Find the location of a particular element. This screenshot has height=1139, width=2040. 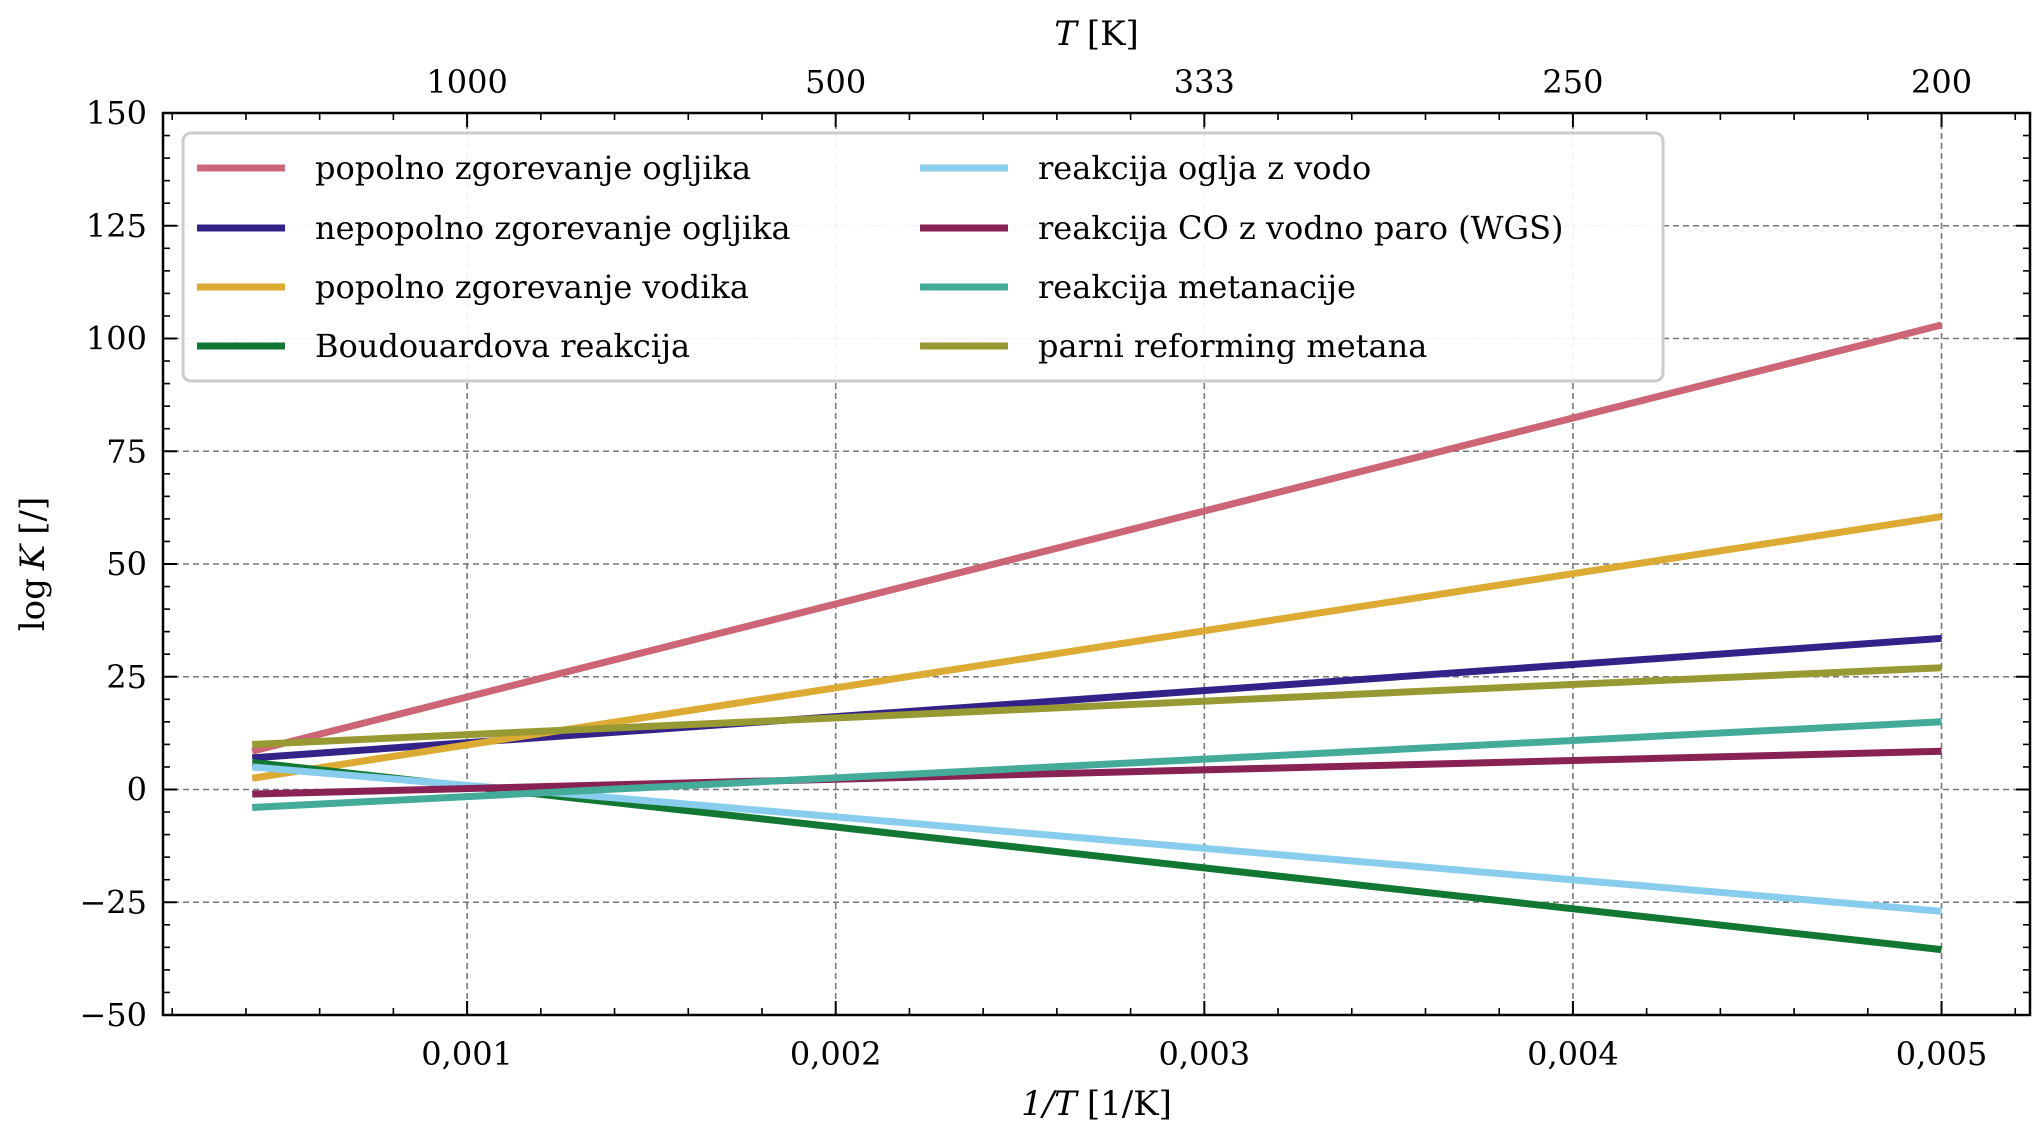

x-tick-label: 0,002 is located at coordinates (836, 1054).